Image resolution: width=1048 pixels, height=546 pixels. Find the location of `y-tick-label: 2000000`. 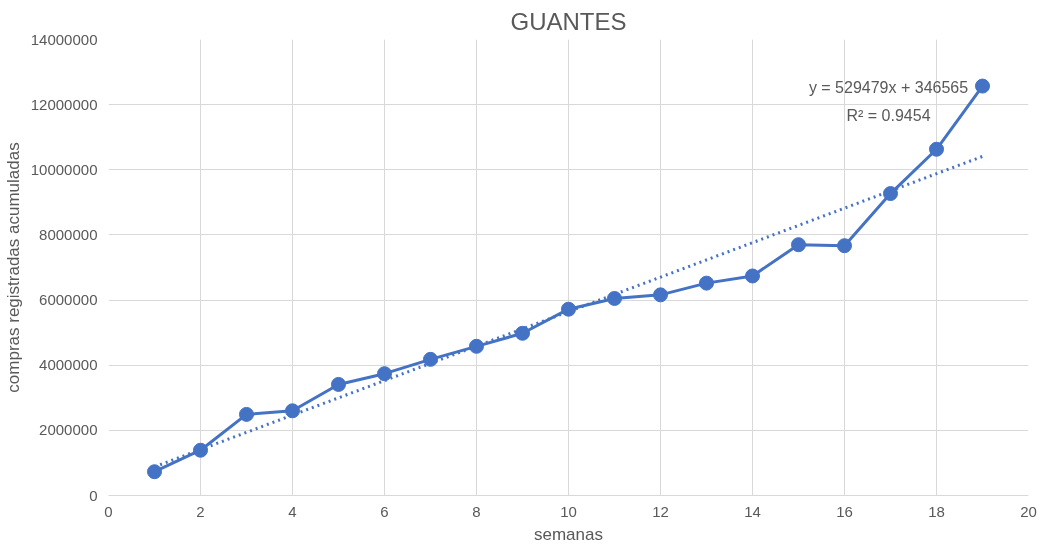

y-tick-label: 2000000 is located at coordinates (68, 430).